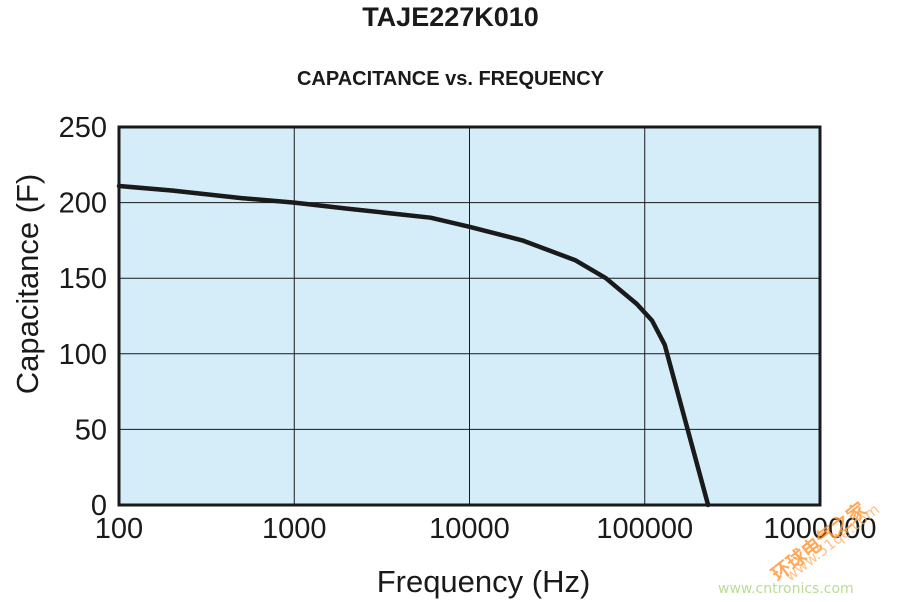  I want to click on x-tick-label: 100, so click(119, 529).